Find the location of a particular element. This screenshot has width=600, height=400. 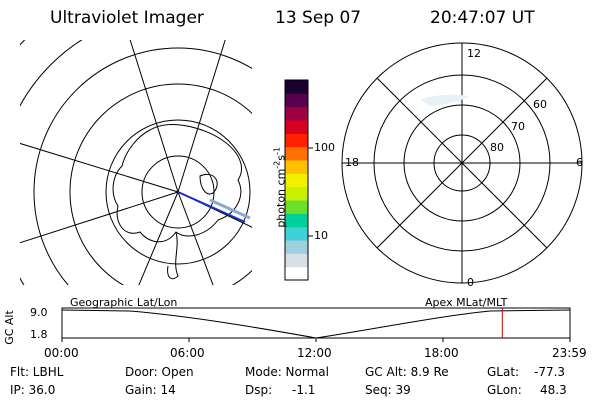

glon-value: 48.3 is located at coordinates (553, 390).